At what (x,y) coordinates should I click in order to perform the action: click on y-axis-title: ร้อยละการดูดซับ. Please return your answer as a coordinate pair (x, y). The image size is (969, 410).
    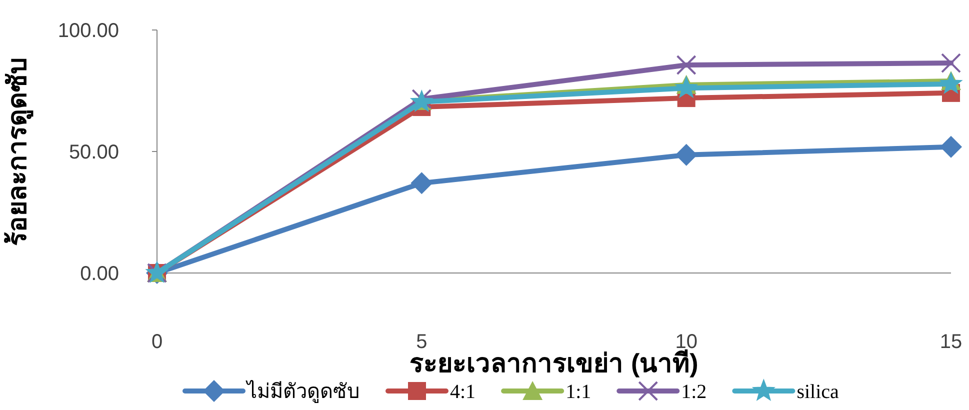
    Looking at the image, I should click on (18, 151).